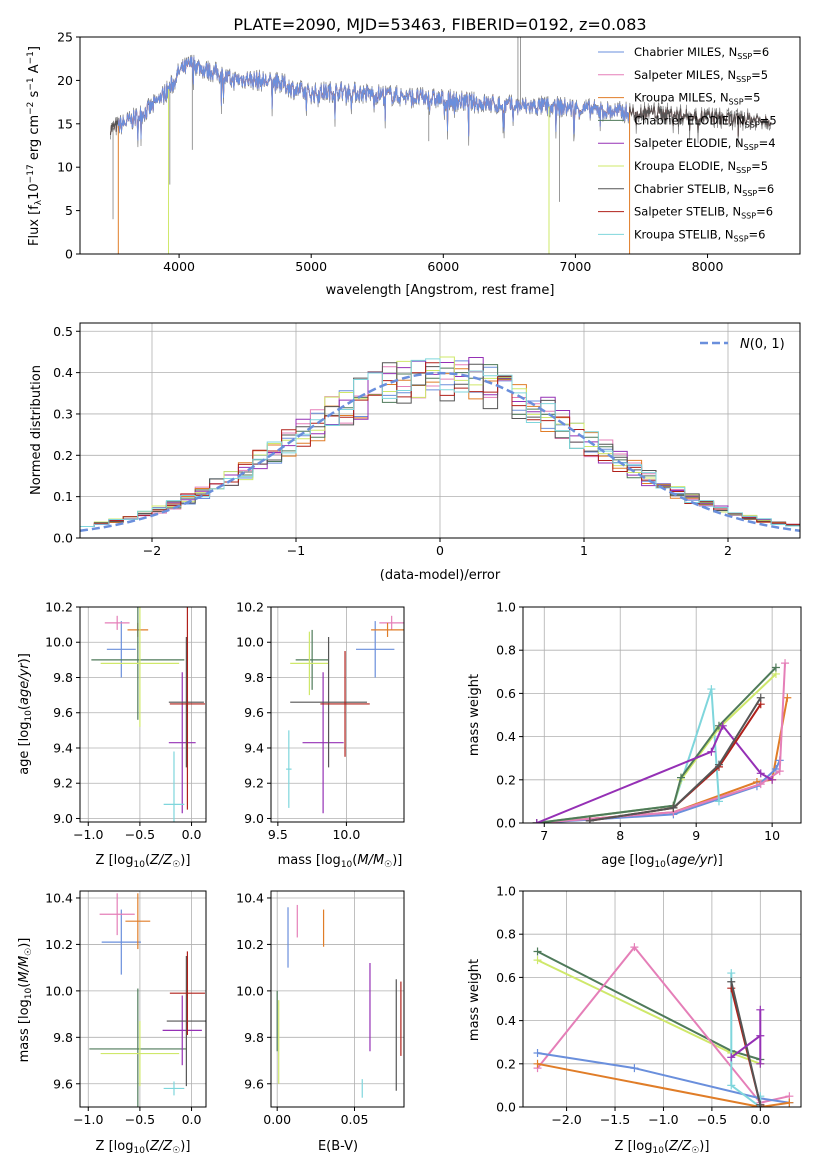 The width and height of the screenshot is (819, 1170). I want to click on plot-area-mass-vs-Z, so click(147, 1000).